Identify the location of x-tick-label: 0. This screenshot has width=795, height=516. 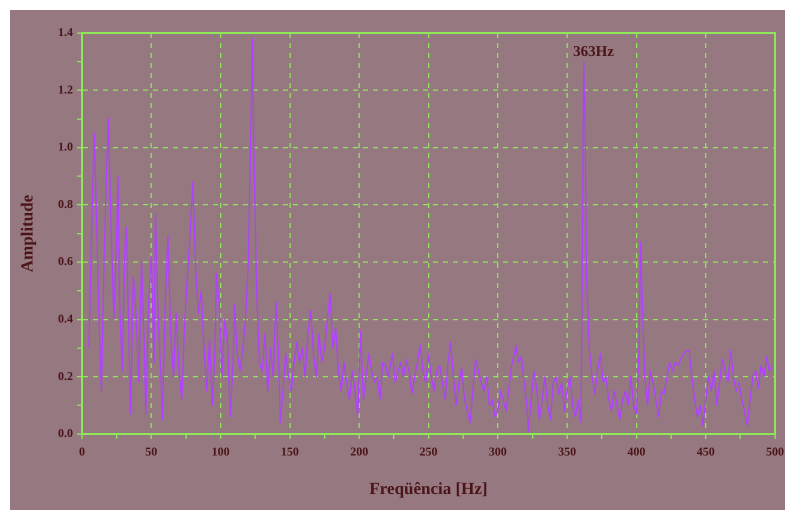
(82, 451).